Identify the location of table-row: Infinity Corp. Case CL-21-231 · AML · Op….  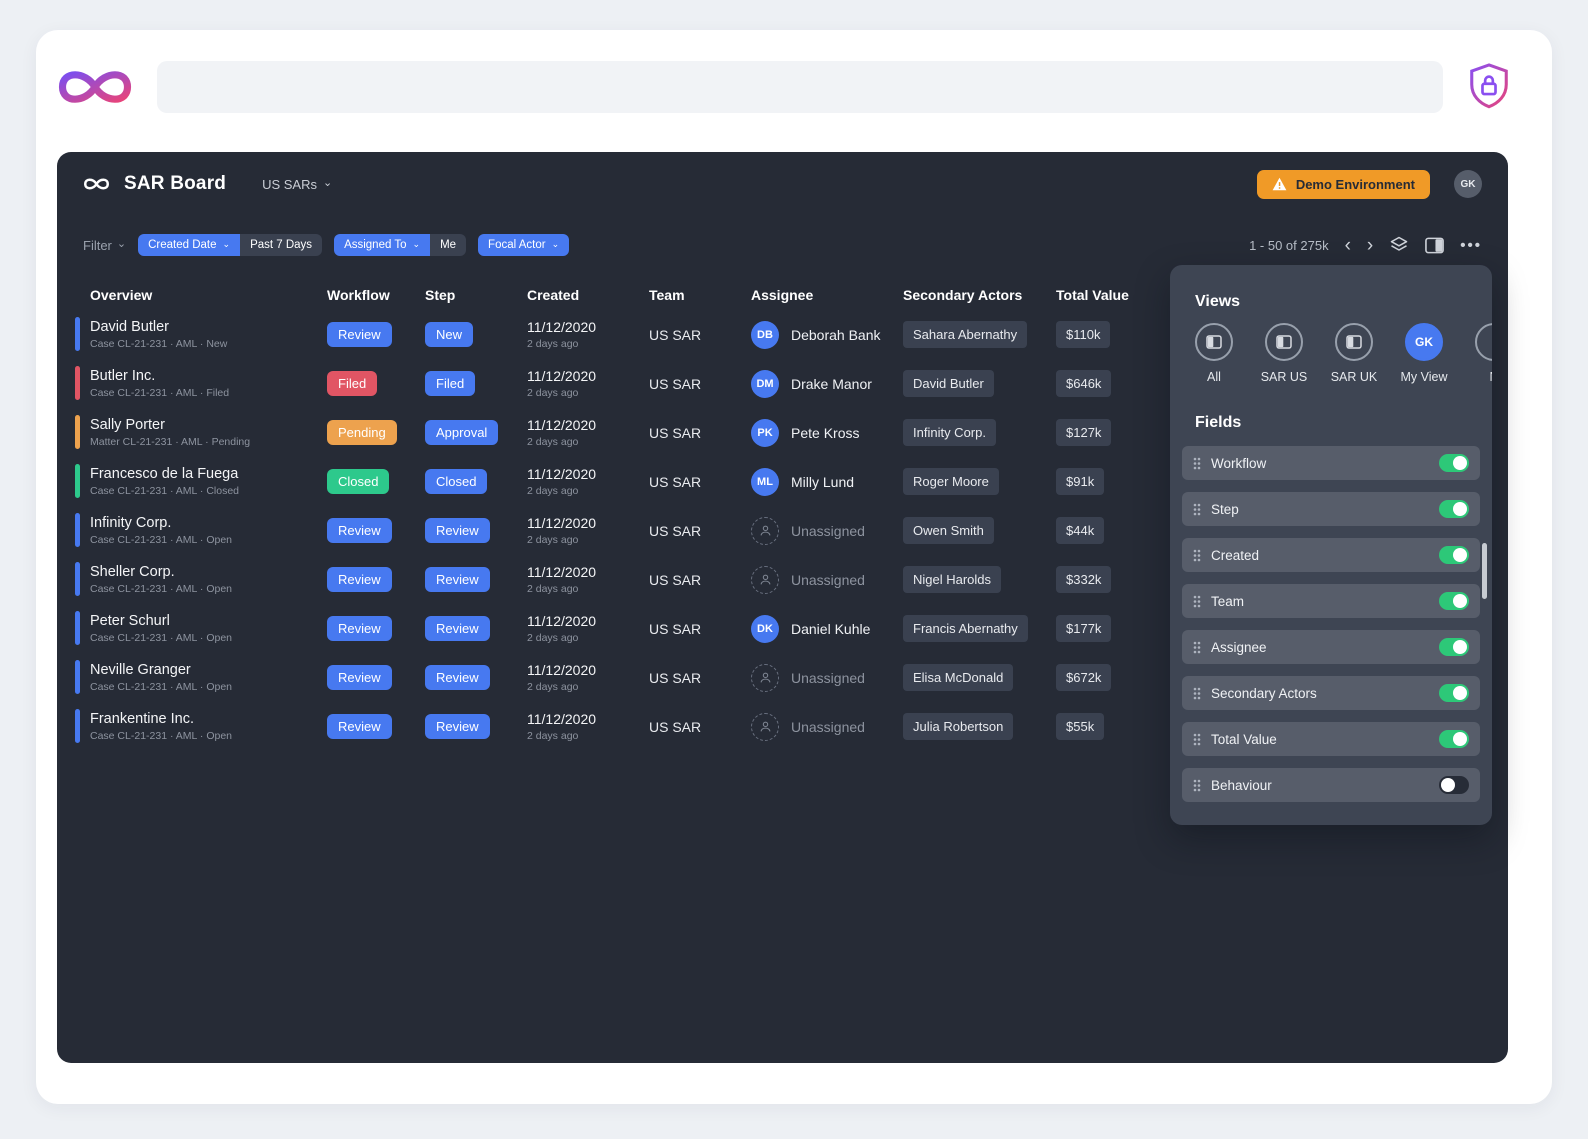
(782, 530).